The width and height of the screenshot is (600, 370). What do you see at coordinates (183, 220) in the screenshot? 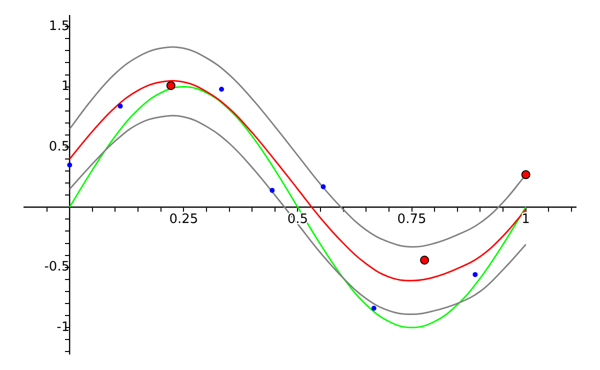
I see `x-tick-label: 0.25` at bounding box center [183, 220].